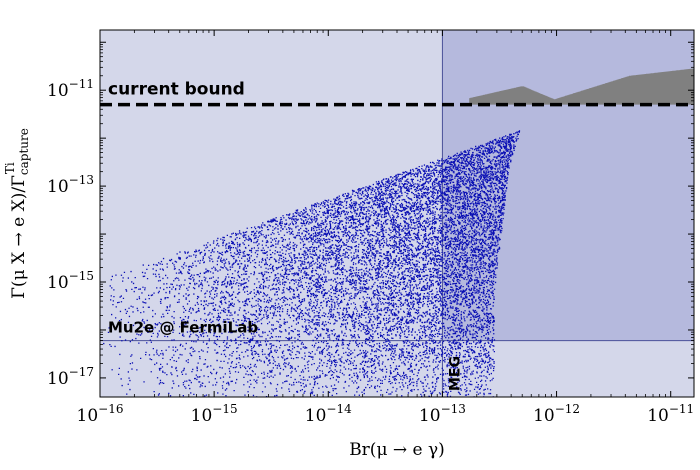 The image size is (700, 470). I want to click on x-tick-label: 10−15, so click(214, 414).